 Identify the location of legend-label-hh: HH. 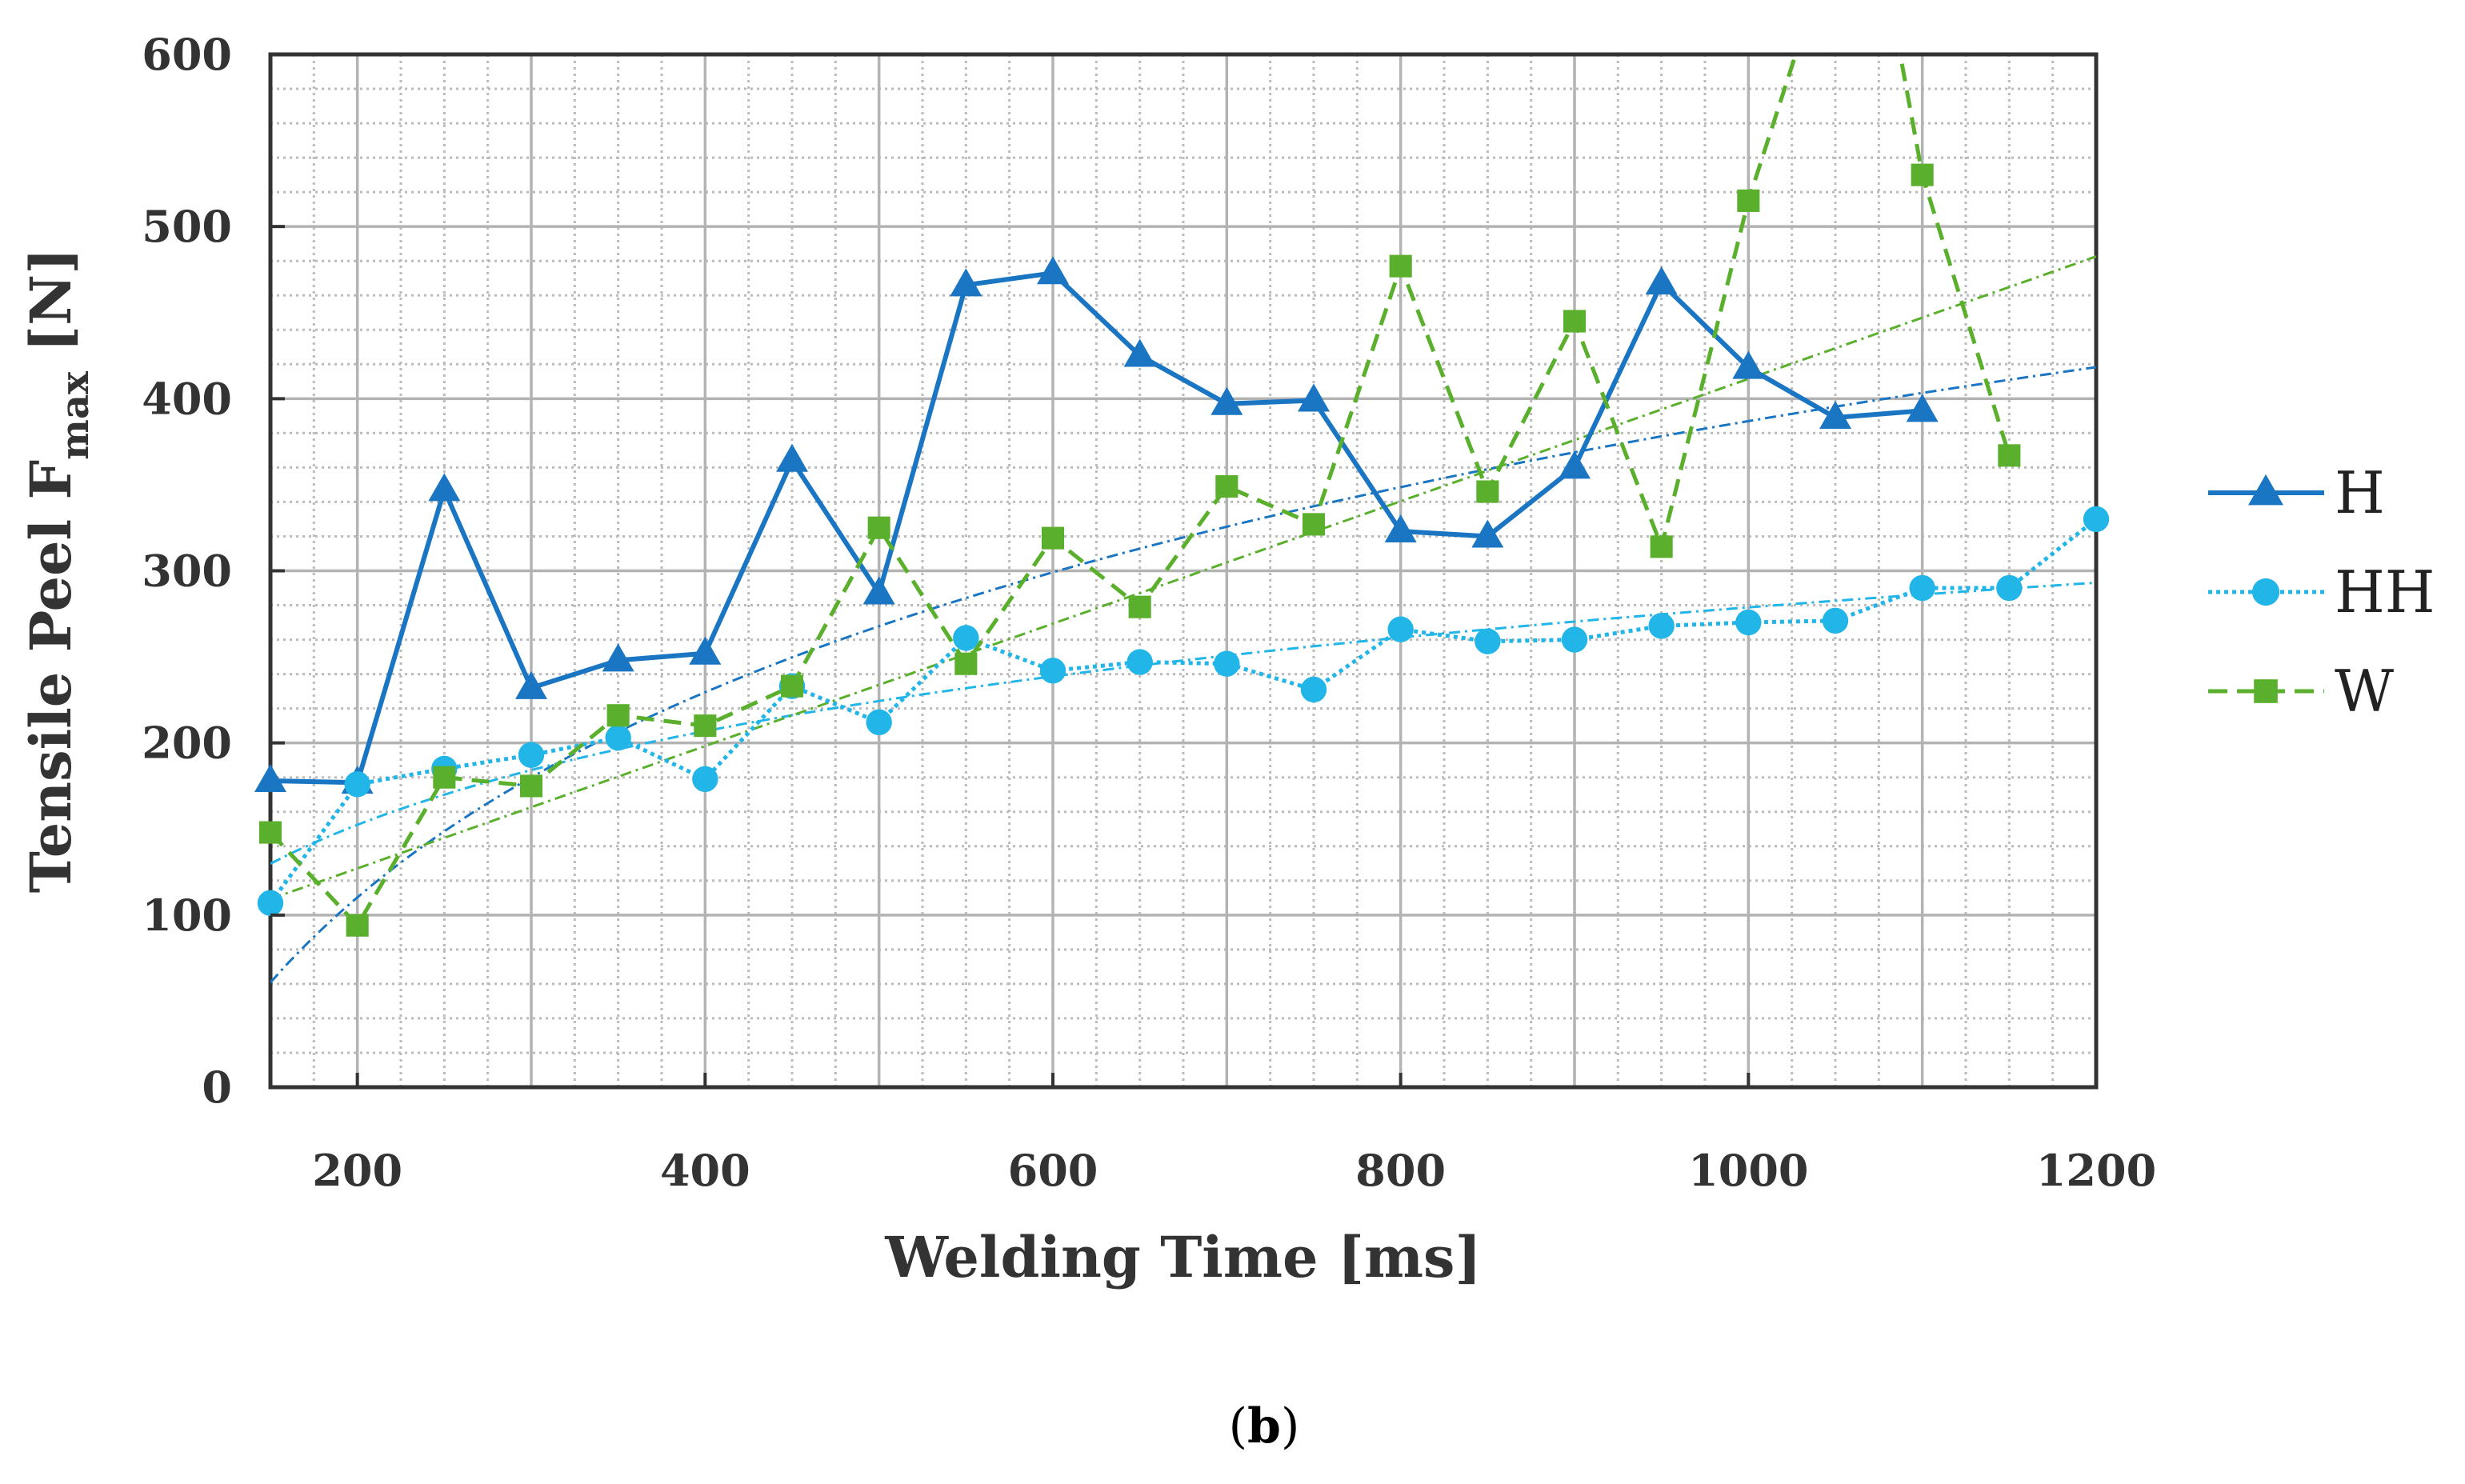
(2385, 592).